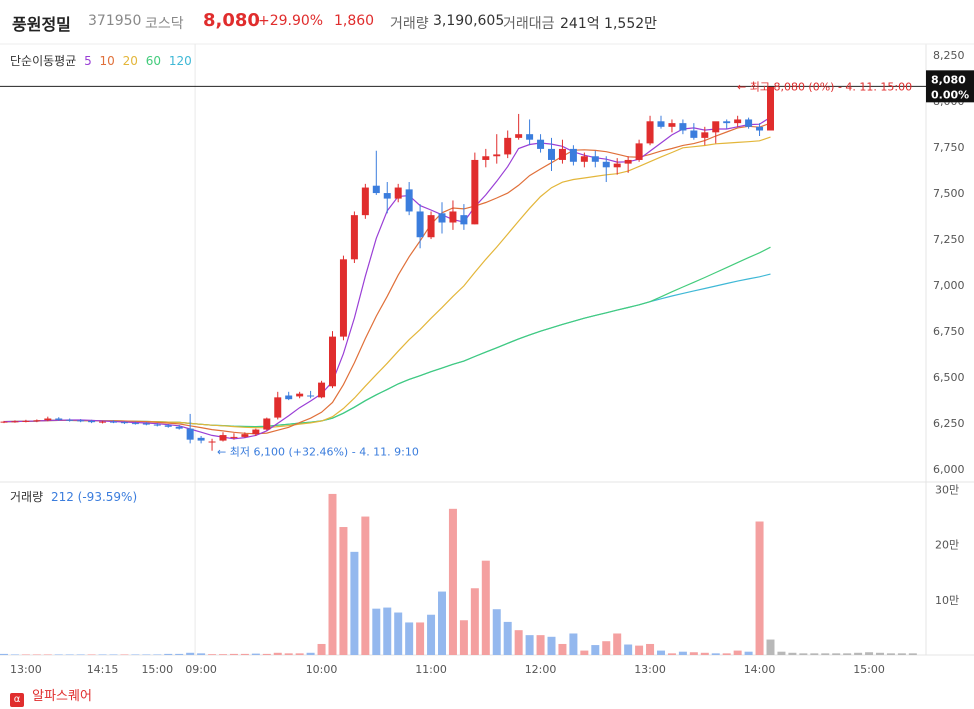 The height and width of the screenshot is (709, 974). I want to click on volume-value: 3,190,605, so click(469, 21).